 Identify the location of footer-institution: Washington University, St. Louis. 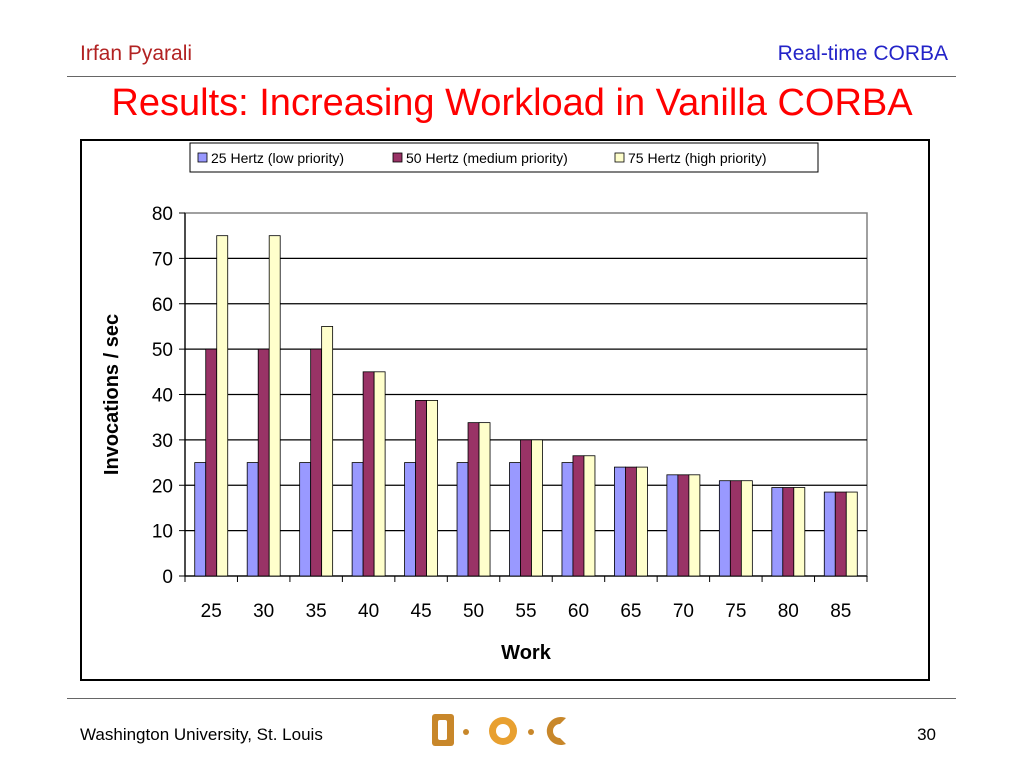
(201, 734).